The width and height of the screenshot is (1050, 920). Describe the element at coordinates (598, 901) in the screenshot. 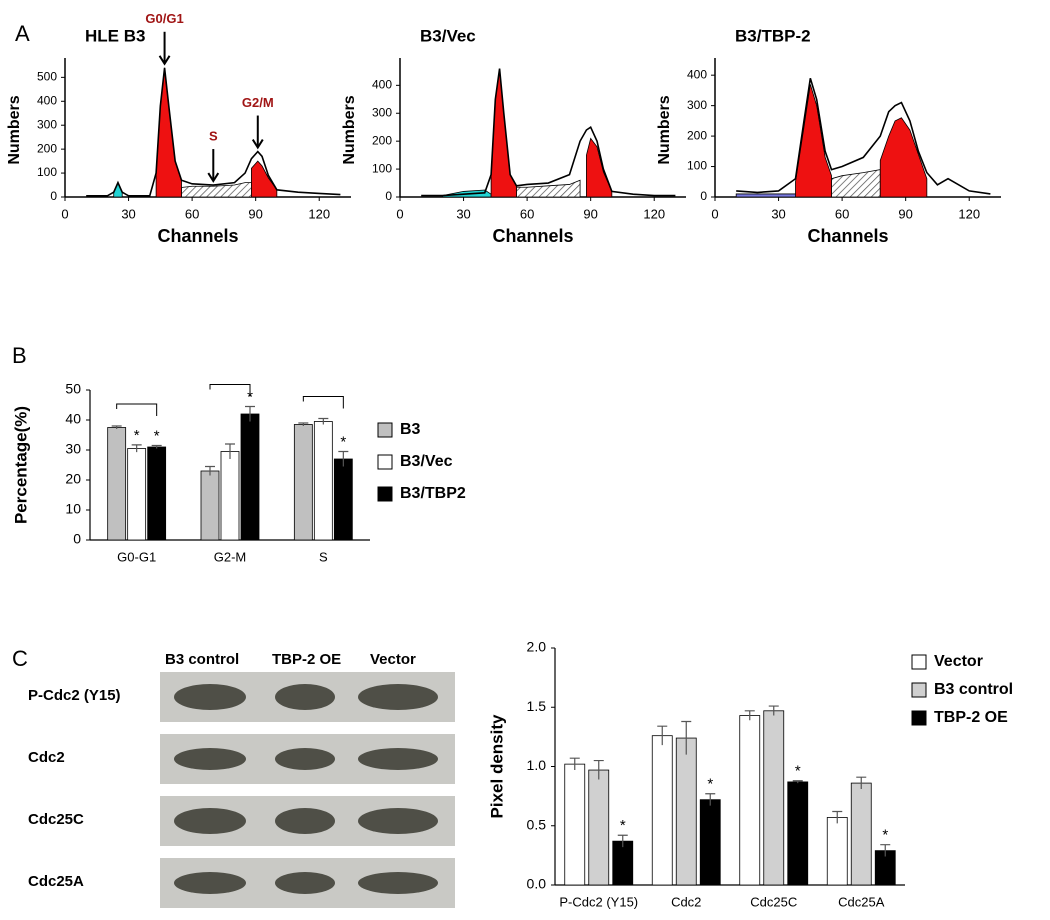

I see `x-tick-label: P-Cdc2 (Y15)` at that location.